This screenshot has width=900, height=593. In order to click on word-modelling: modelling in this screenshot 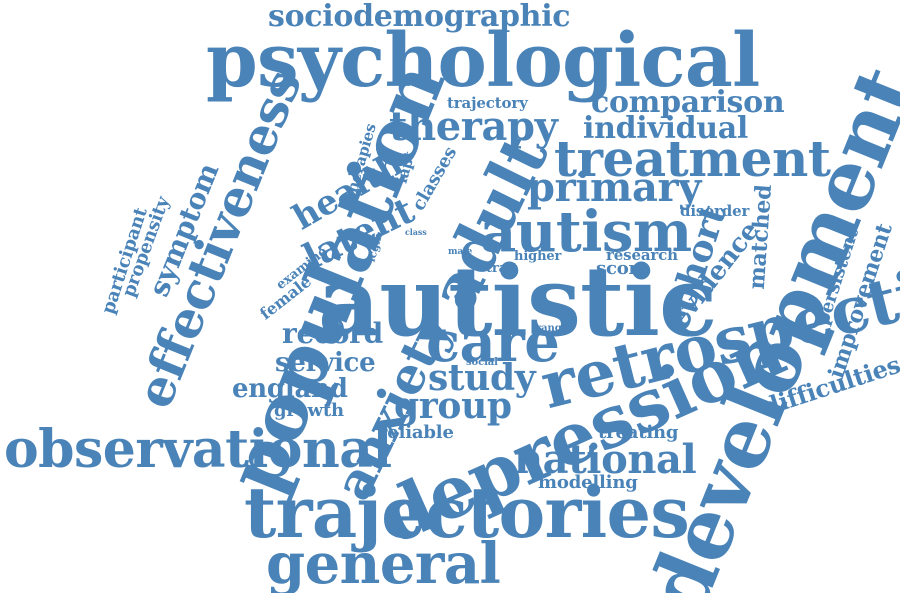, I will do `click(588, 482)`.